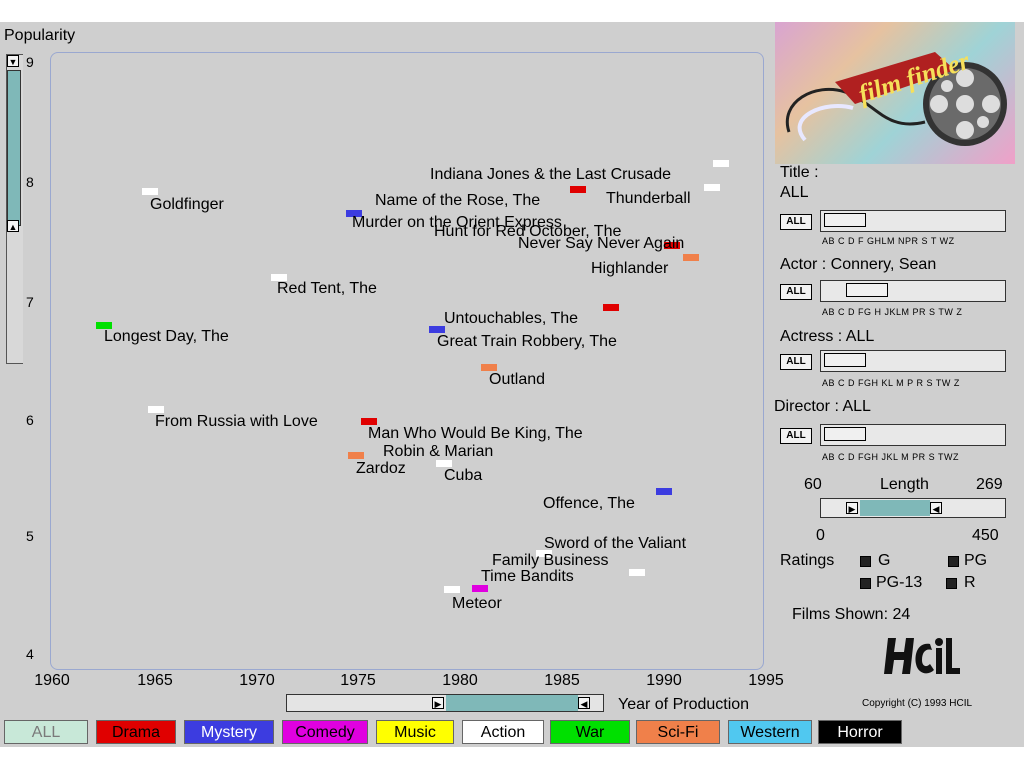 This screenshot has width=1024, height=768. What do you see at coordinates (678, 732) in the screenshot?
I see `genre-scifi-button: Sci-Fi` at bounding box center [678, 732].